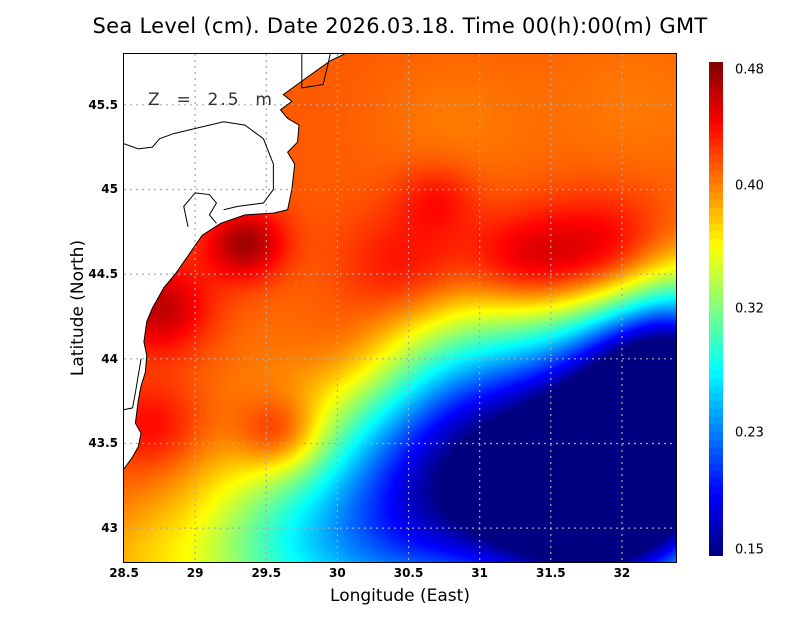  What do you see at coordinates (480, 573) in the screenshot?
I see `x-tick-label: 31` at bounding box center [480, 573].